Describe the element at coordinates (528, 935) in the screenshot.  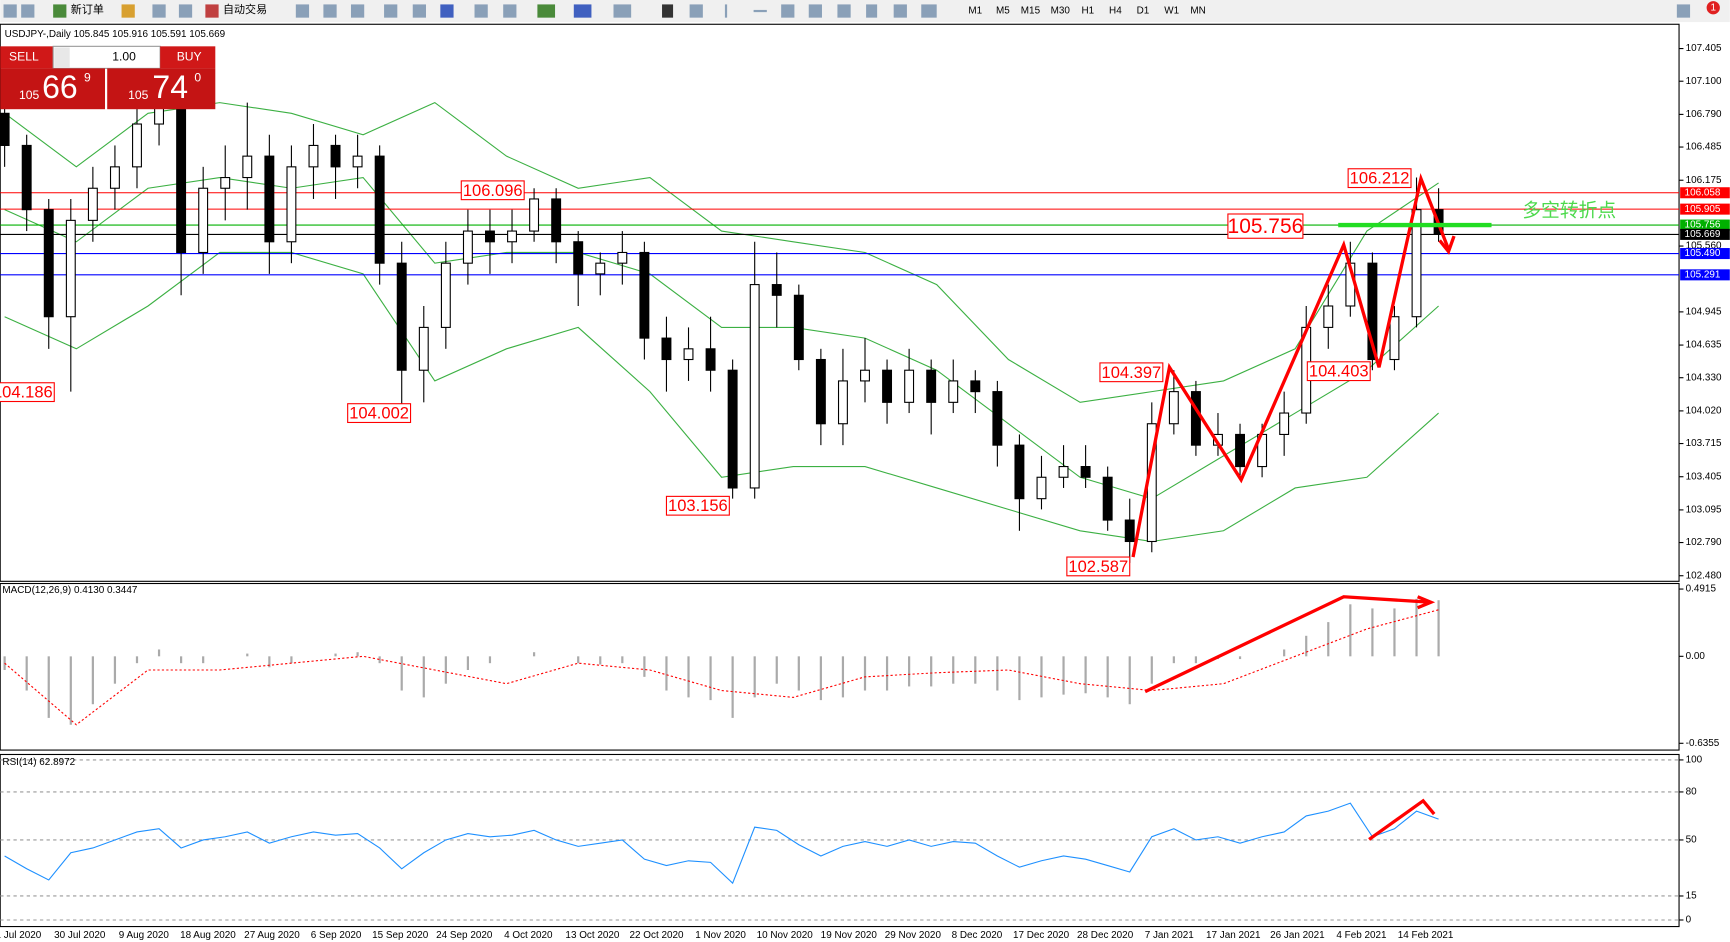
I see `x-tick-label: 4 Oct 2020` at that location.